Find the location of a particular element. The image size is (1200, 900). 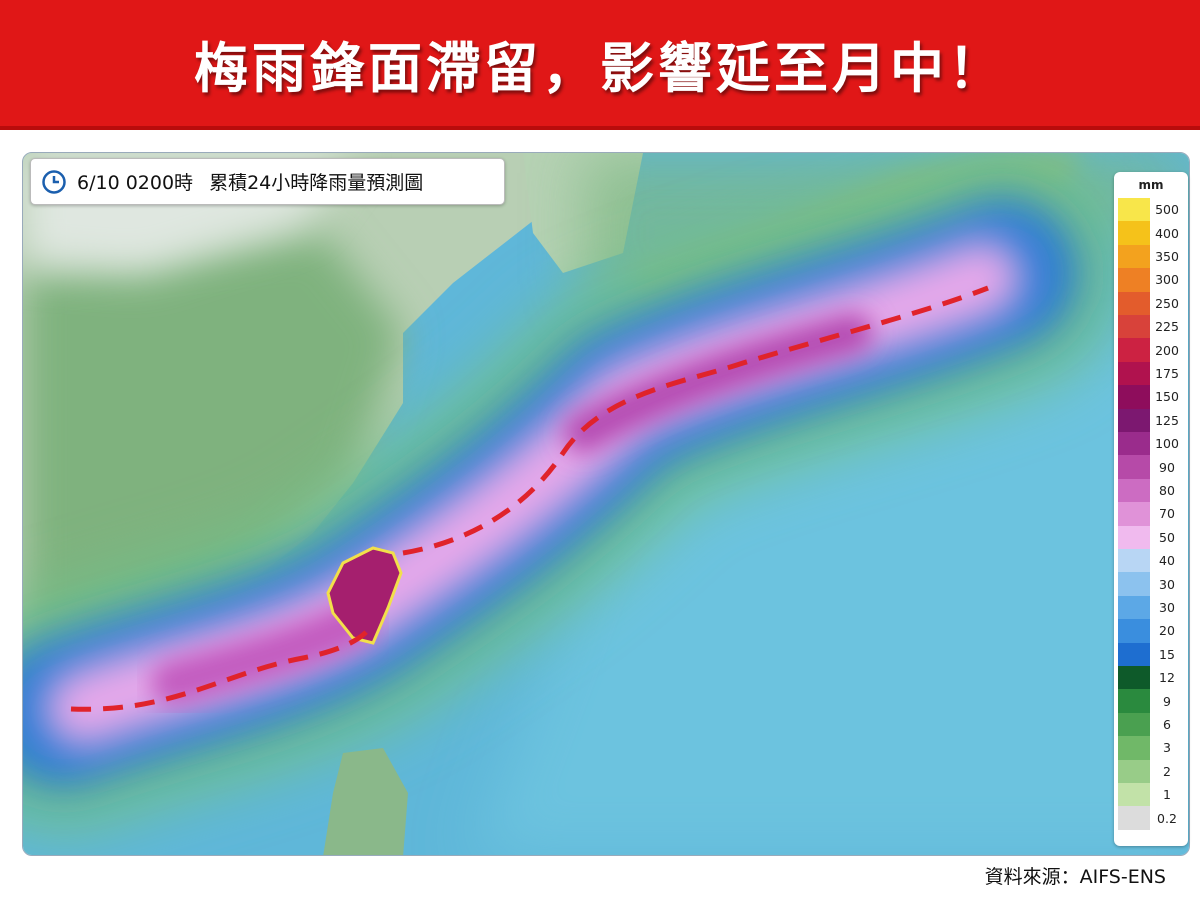

legend-label: 150 is located at coordinates (1167, 397).